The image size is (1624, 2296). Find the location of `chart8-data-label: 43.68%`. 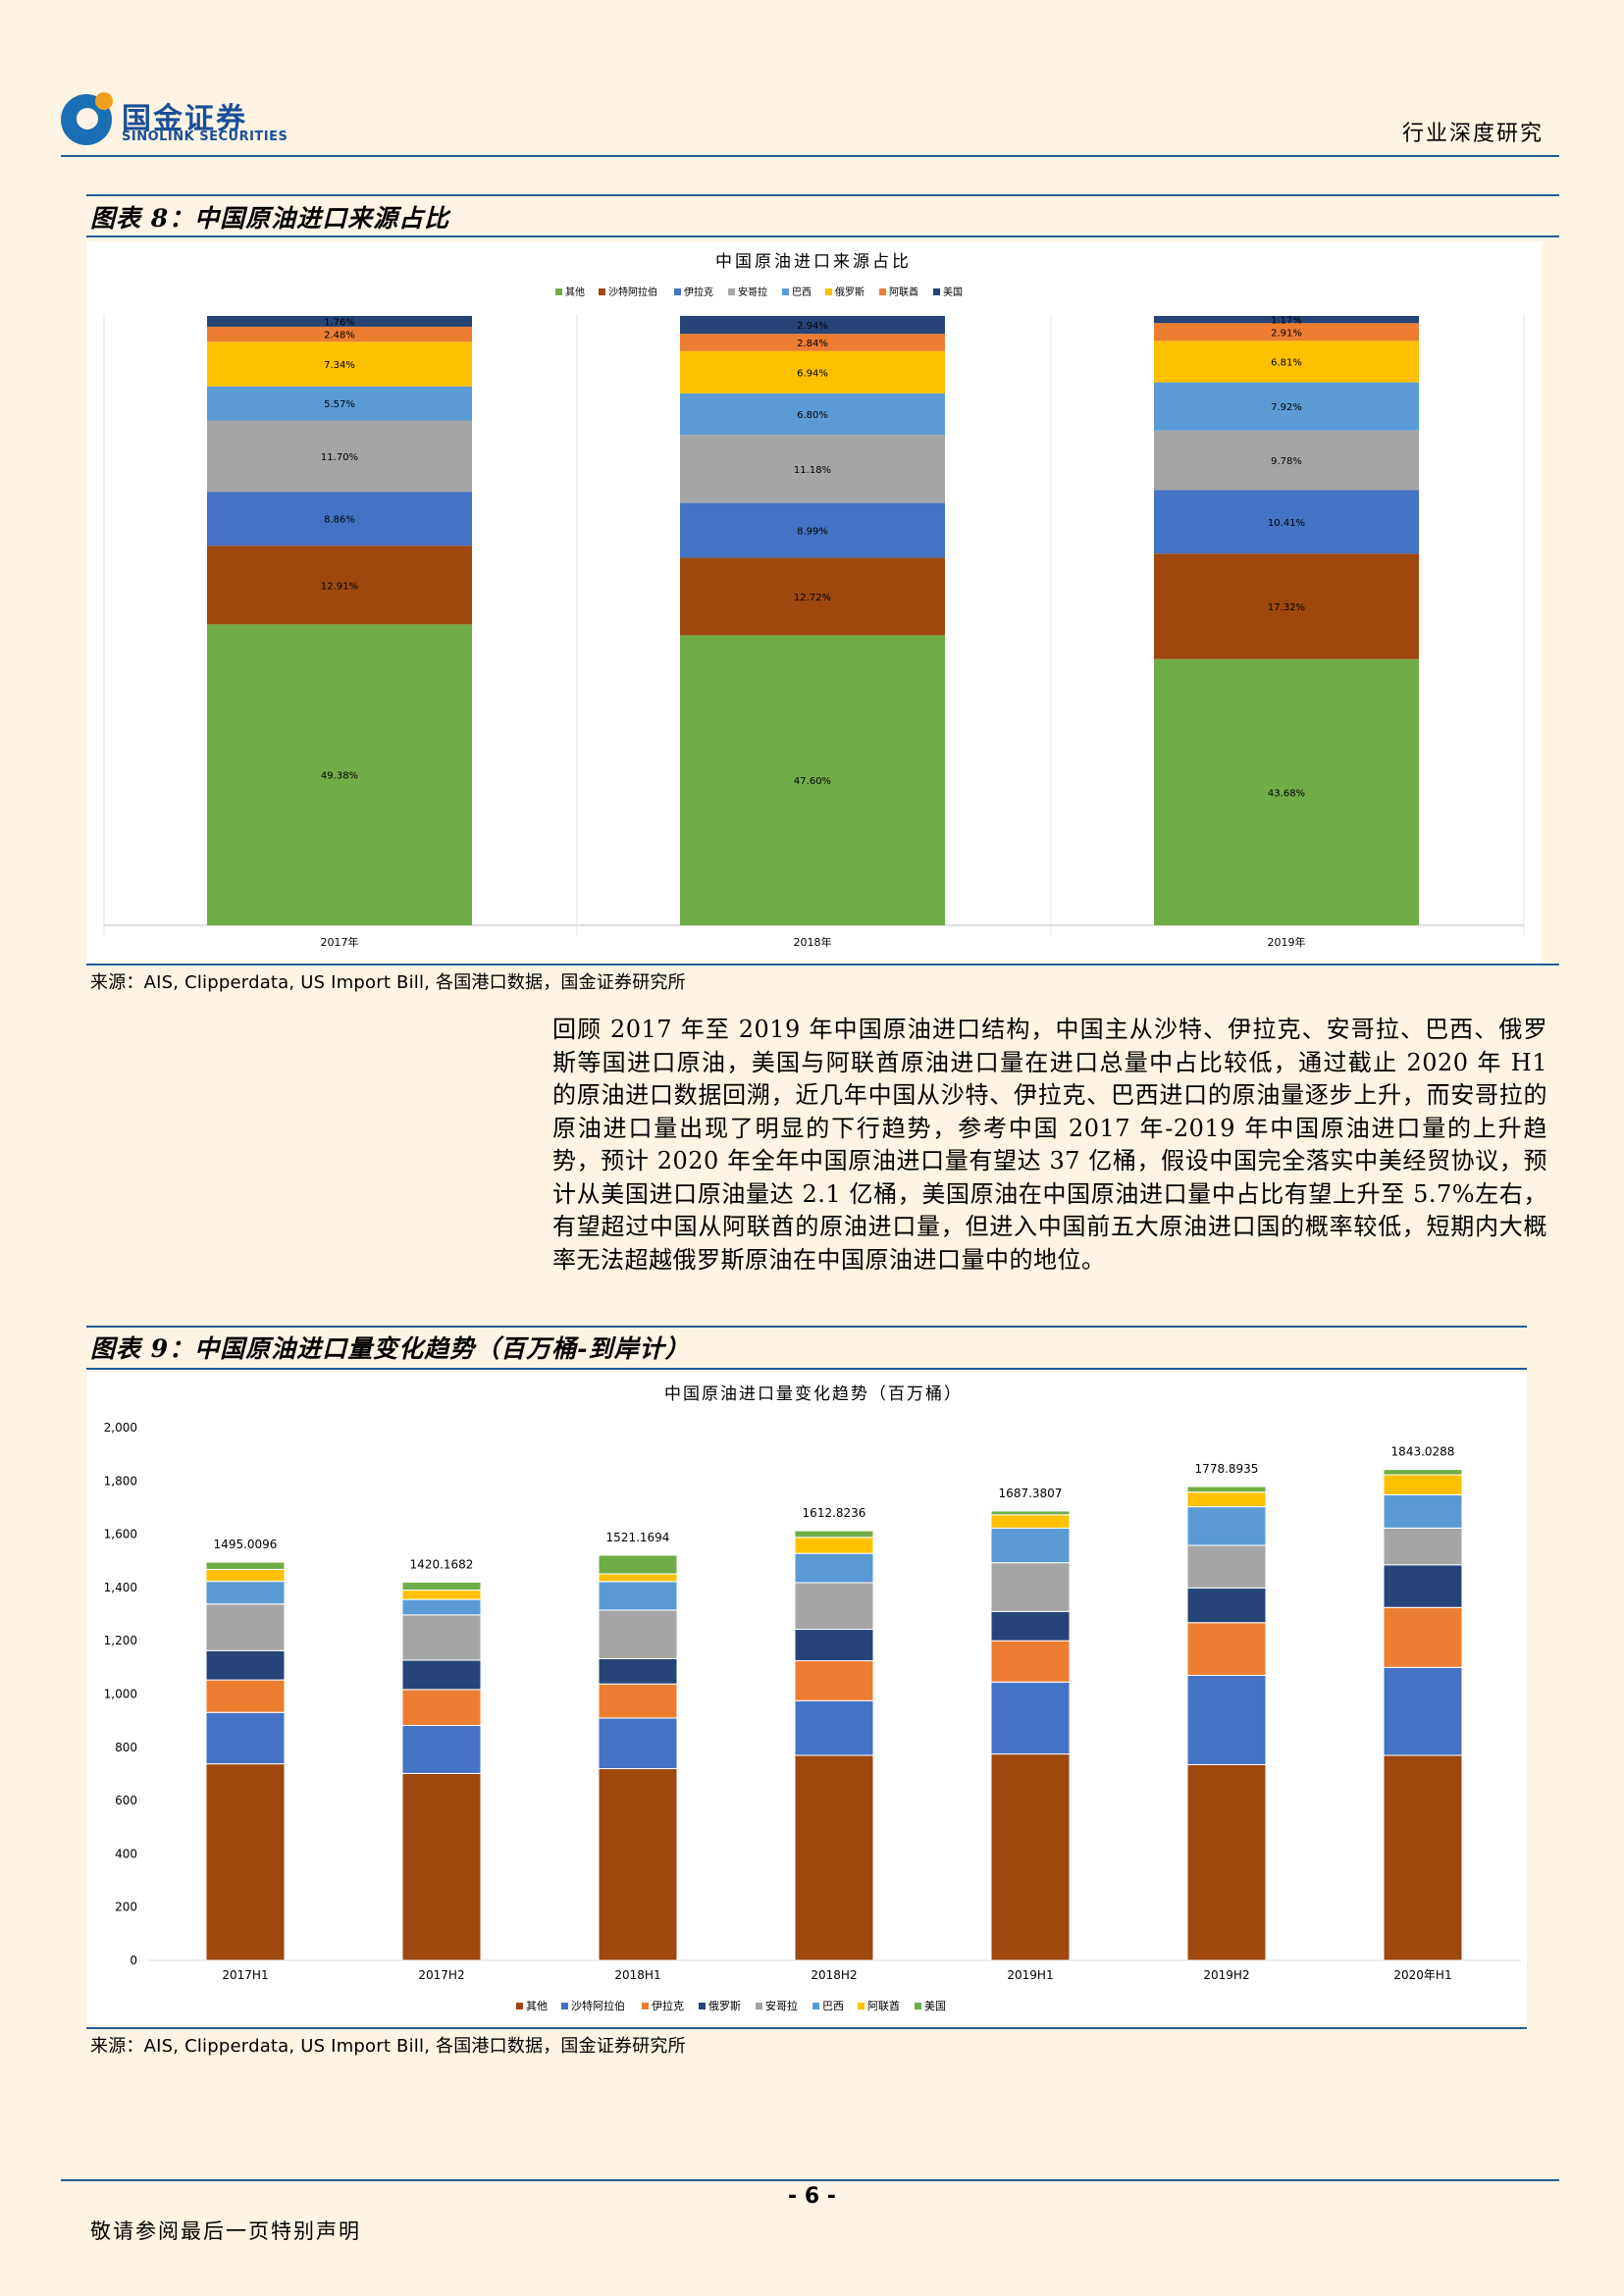

chart8-data-label: 43.68% is located at coordinates (1286, 793).